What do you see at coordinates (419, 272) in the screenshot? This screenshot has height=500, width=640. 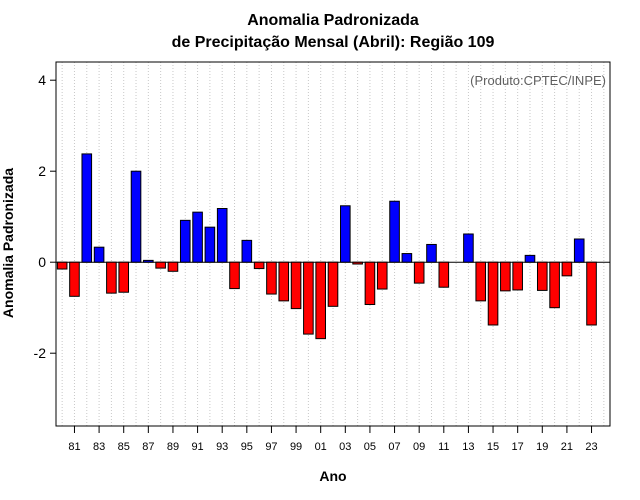 I see `bar-2009` at bounding box center [419, 272].